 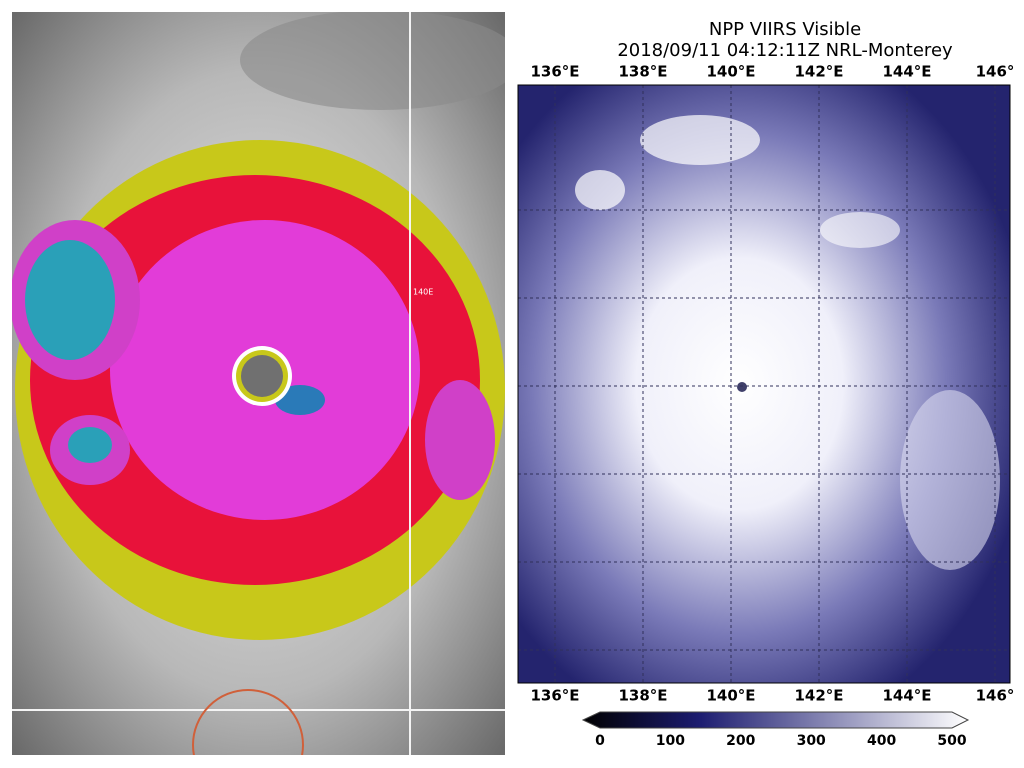 What do you see at coordinates (775, 720) in the screenshot?
I see `colorbar` at bounding box center [775, 720].